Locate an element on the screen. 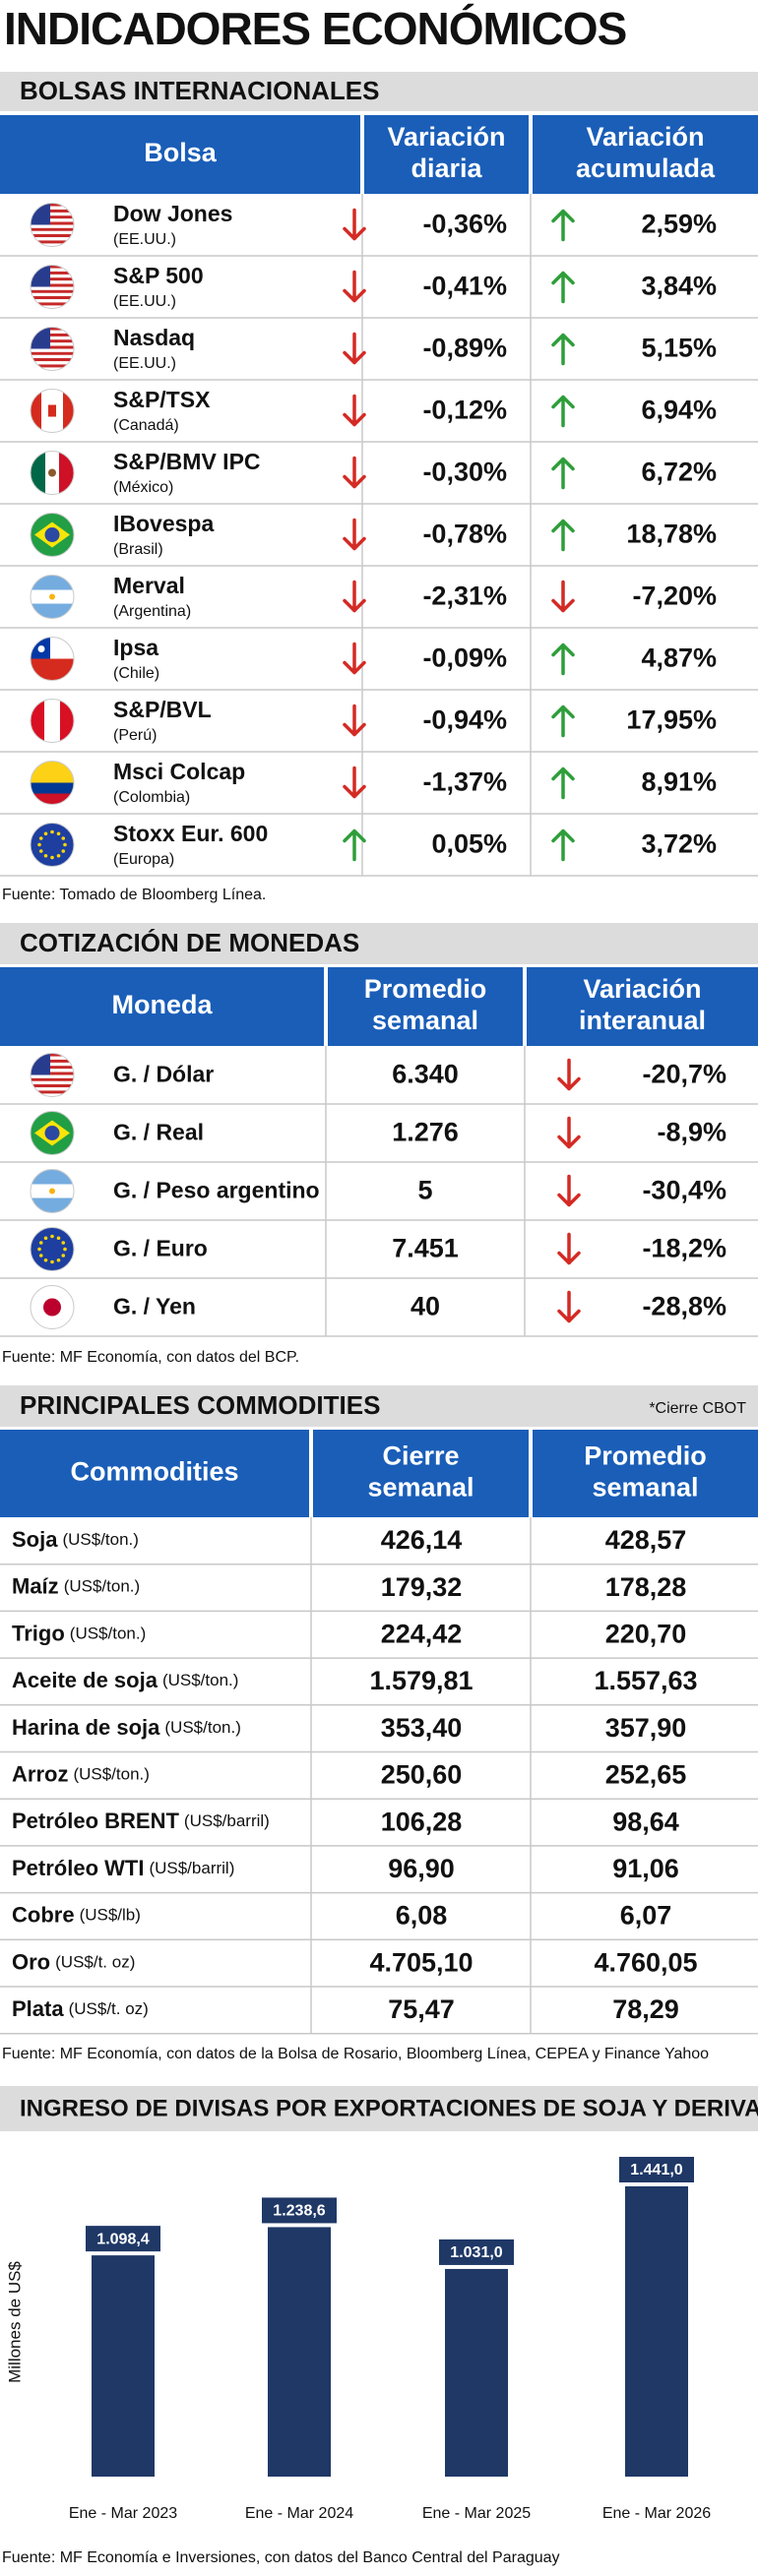 This screenshot has width=758, height=2576. commodity-label: Petróleo BRENT (US$/barril) is located at coordinates (141, 1821).